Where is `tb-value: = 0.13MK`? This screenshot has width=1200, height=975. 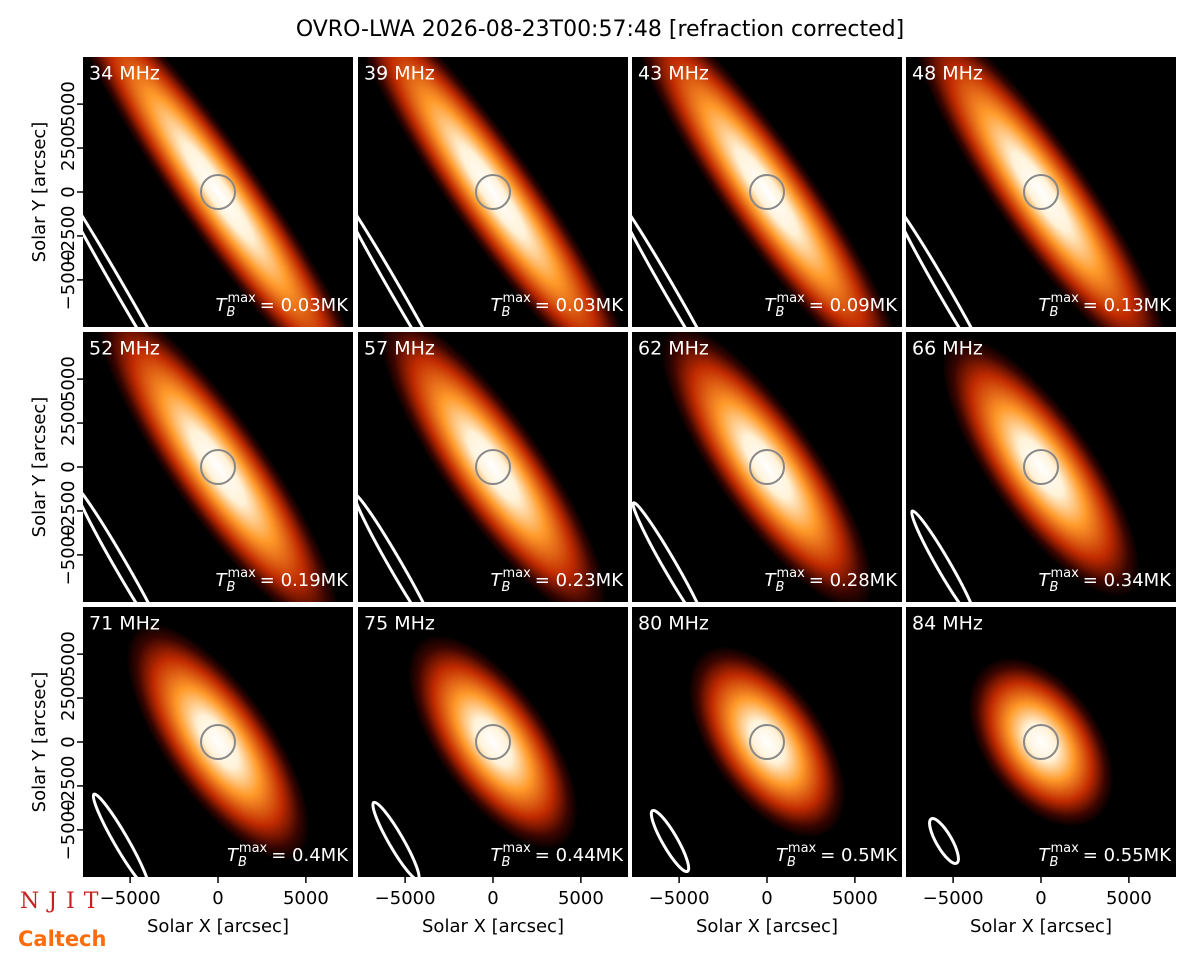
tb-value: = 0.13MK is located at coordinates (1127, 305).